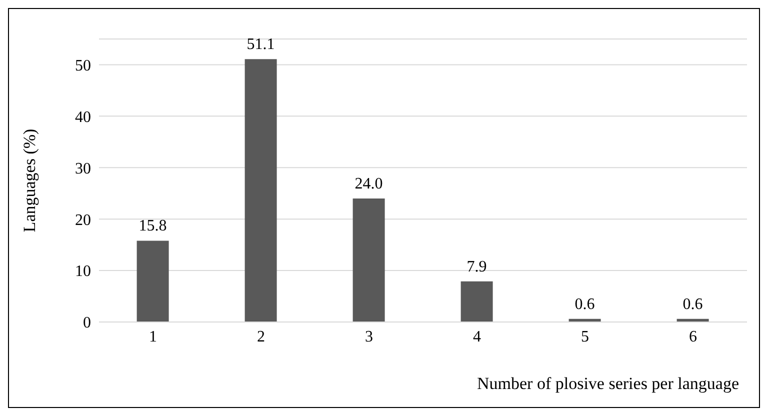 This screenshot has width=768, height=416. I want to click on y-tick-label: 50, so click(83, 65).